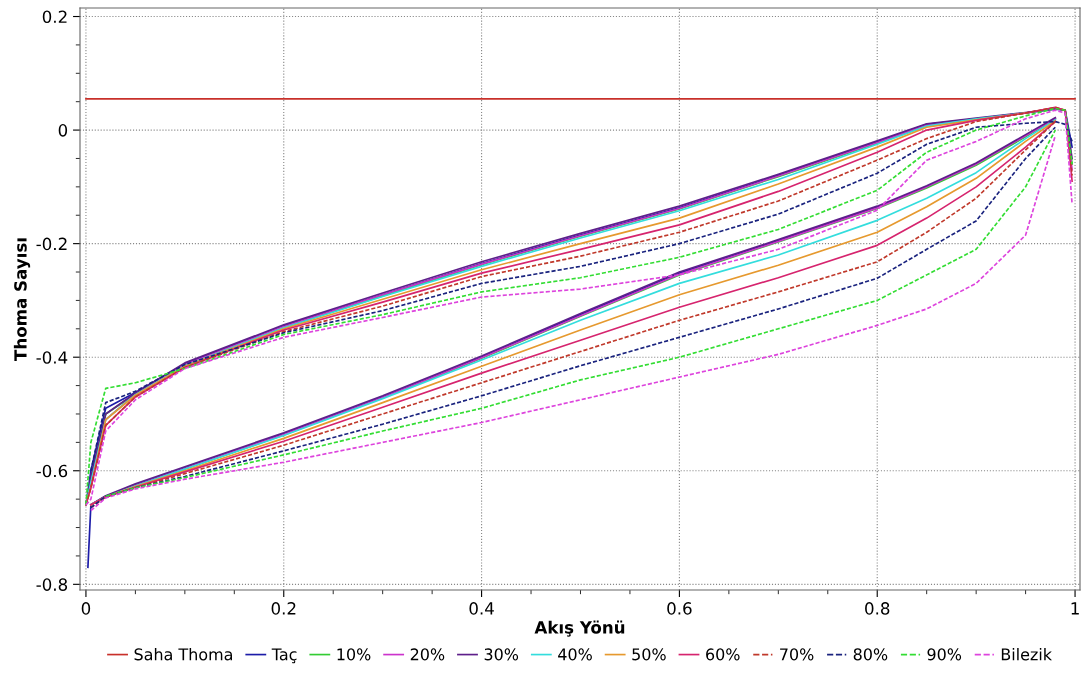  Describe the element at coordinates (481, 608) in the screenshot. I see `x-tick-label: 0.4` at that location.